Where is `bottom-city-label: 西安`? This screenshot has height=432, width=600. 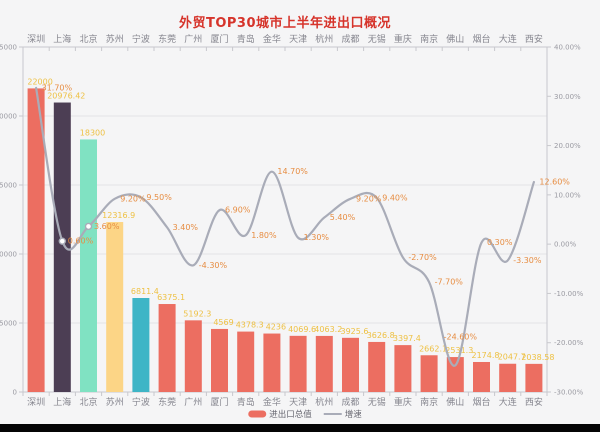
bottom-city-label: 西安 is located at coordinates (534, 402).